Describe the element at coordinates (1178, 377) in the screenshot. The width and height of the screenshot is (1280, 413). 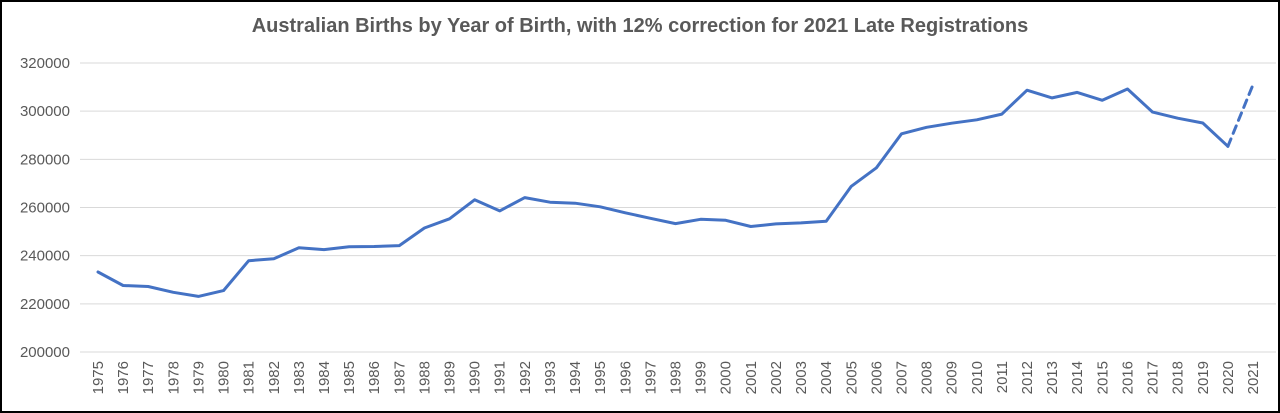
I see `x-tick-label: 2018` at that location.